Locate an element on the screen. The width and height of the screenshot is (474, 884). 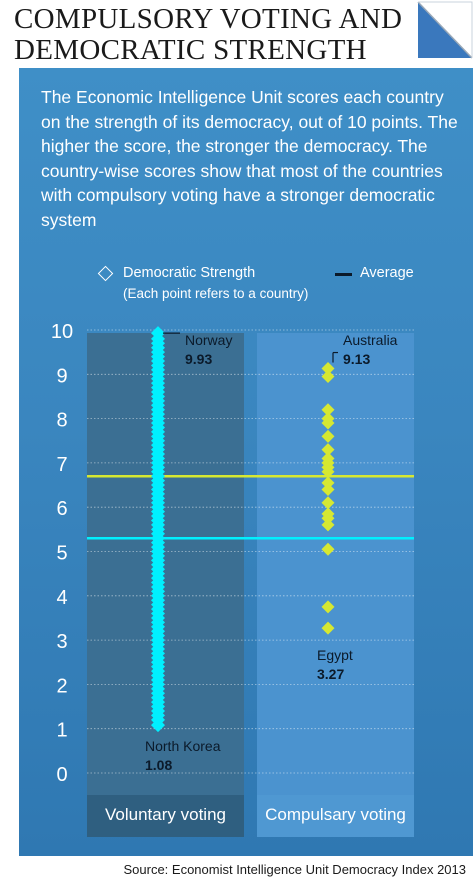
x-category-label: Voluntary voting is located at coordinates (165, 814).